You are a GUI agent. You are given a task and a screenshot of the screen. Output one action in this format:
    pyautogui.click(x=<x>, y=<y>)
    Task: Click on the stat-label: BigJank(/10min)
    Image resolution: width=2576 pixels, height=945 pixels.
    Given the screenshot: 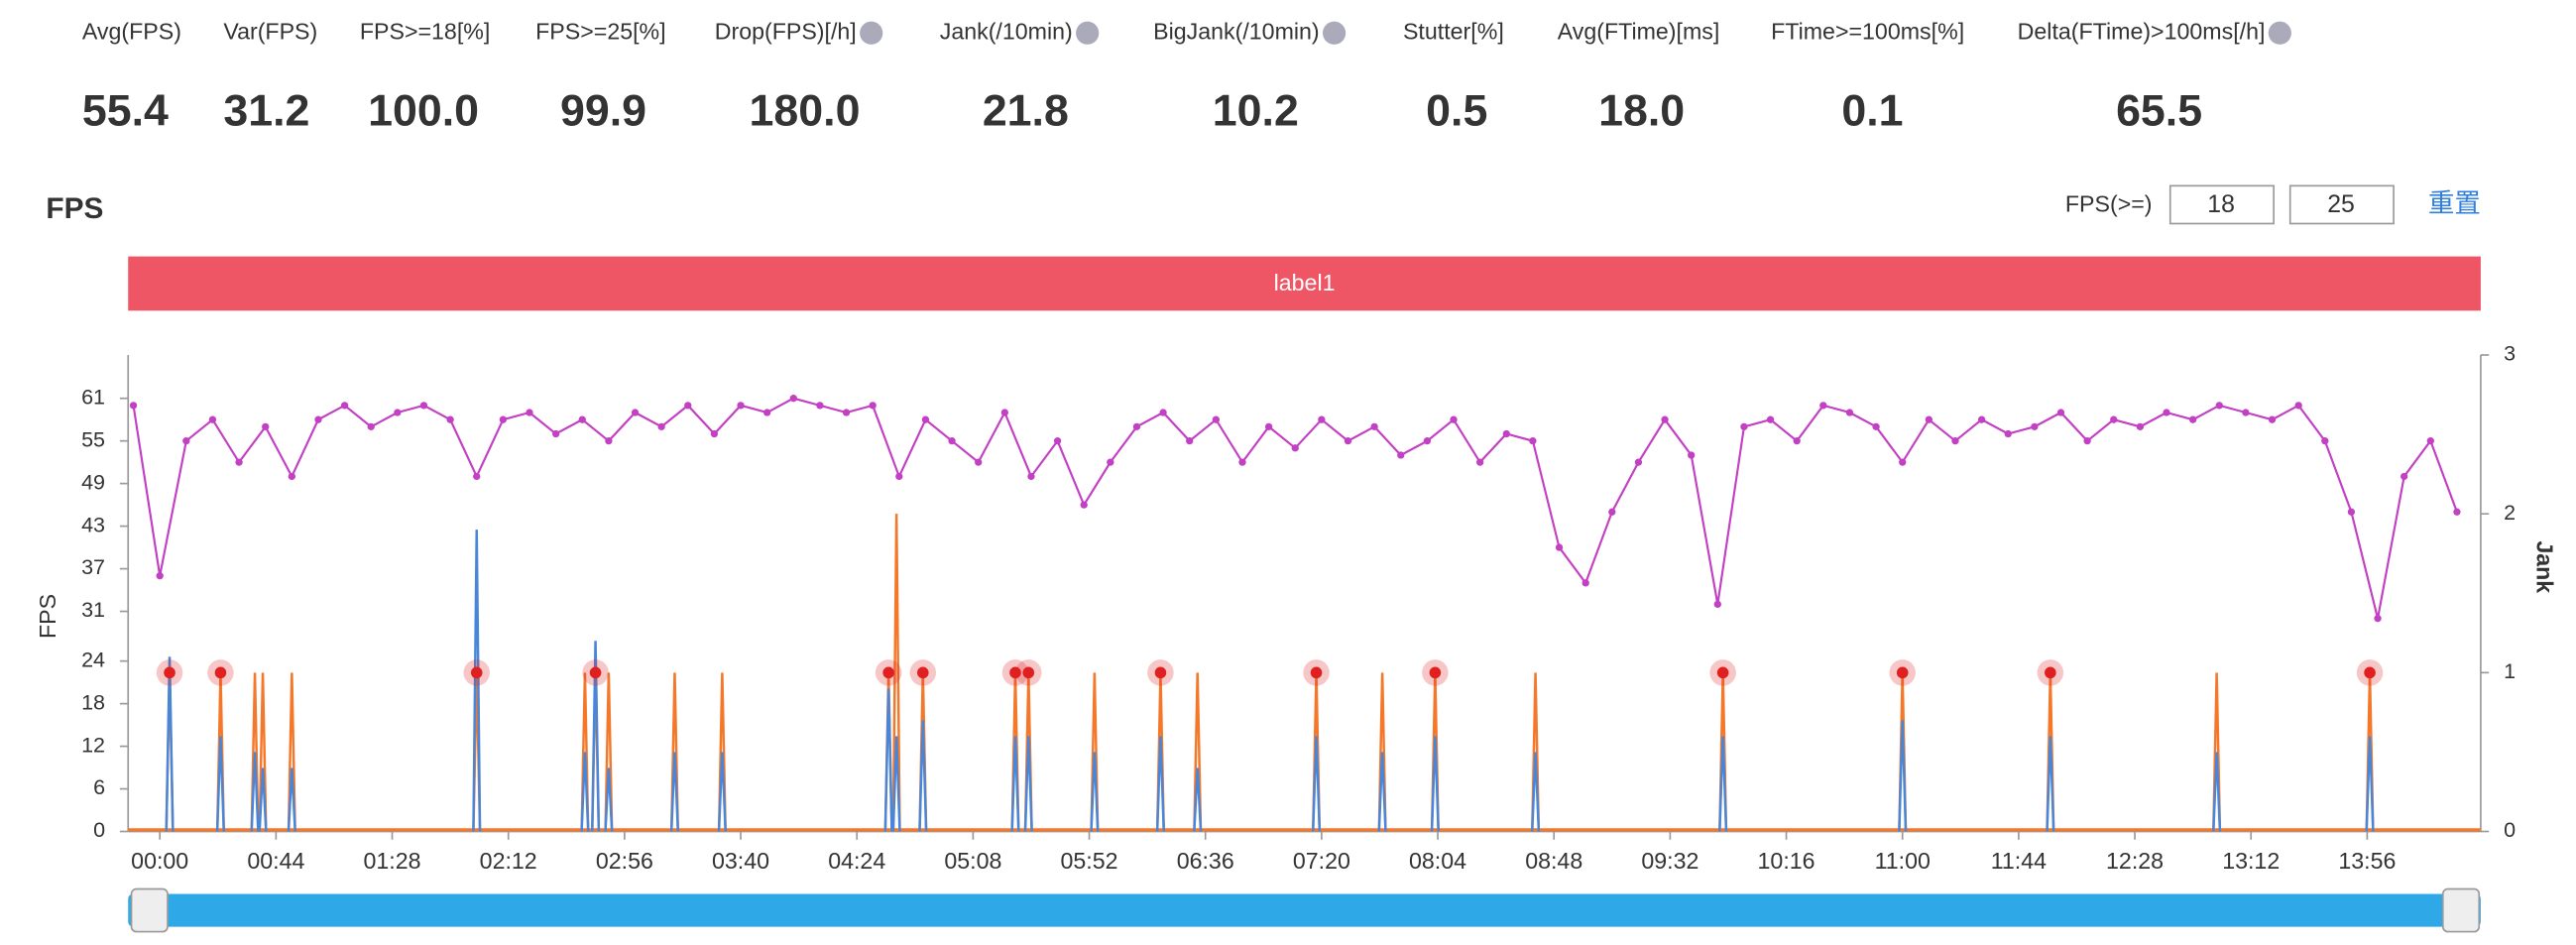 What is the action you would take?
    pyautogui.click(x=1236, y=31)
    